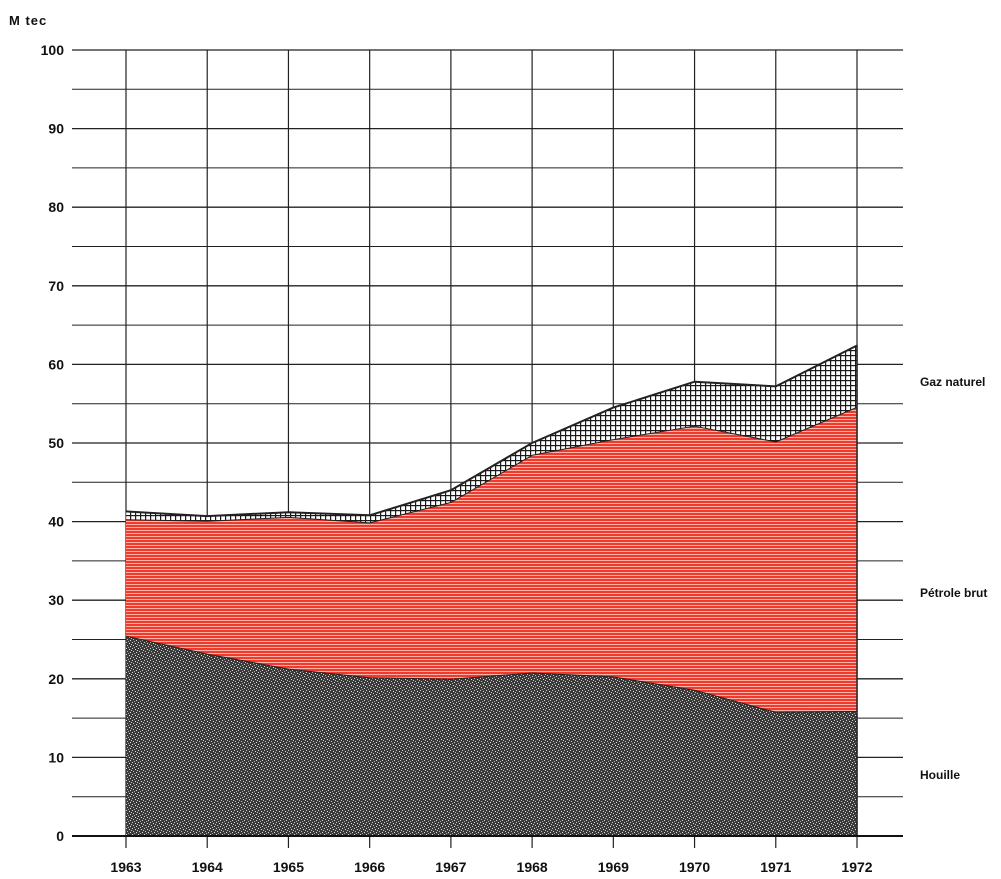 This screenshot has height=879, width=1001. What do you see at coordinates (288, 867) in the screenshot?
I see `x-tick-label: 1965` at bounding box center [288, 867].